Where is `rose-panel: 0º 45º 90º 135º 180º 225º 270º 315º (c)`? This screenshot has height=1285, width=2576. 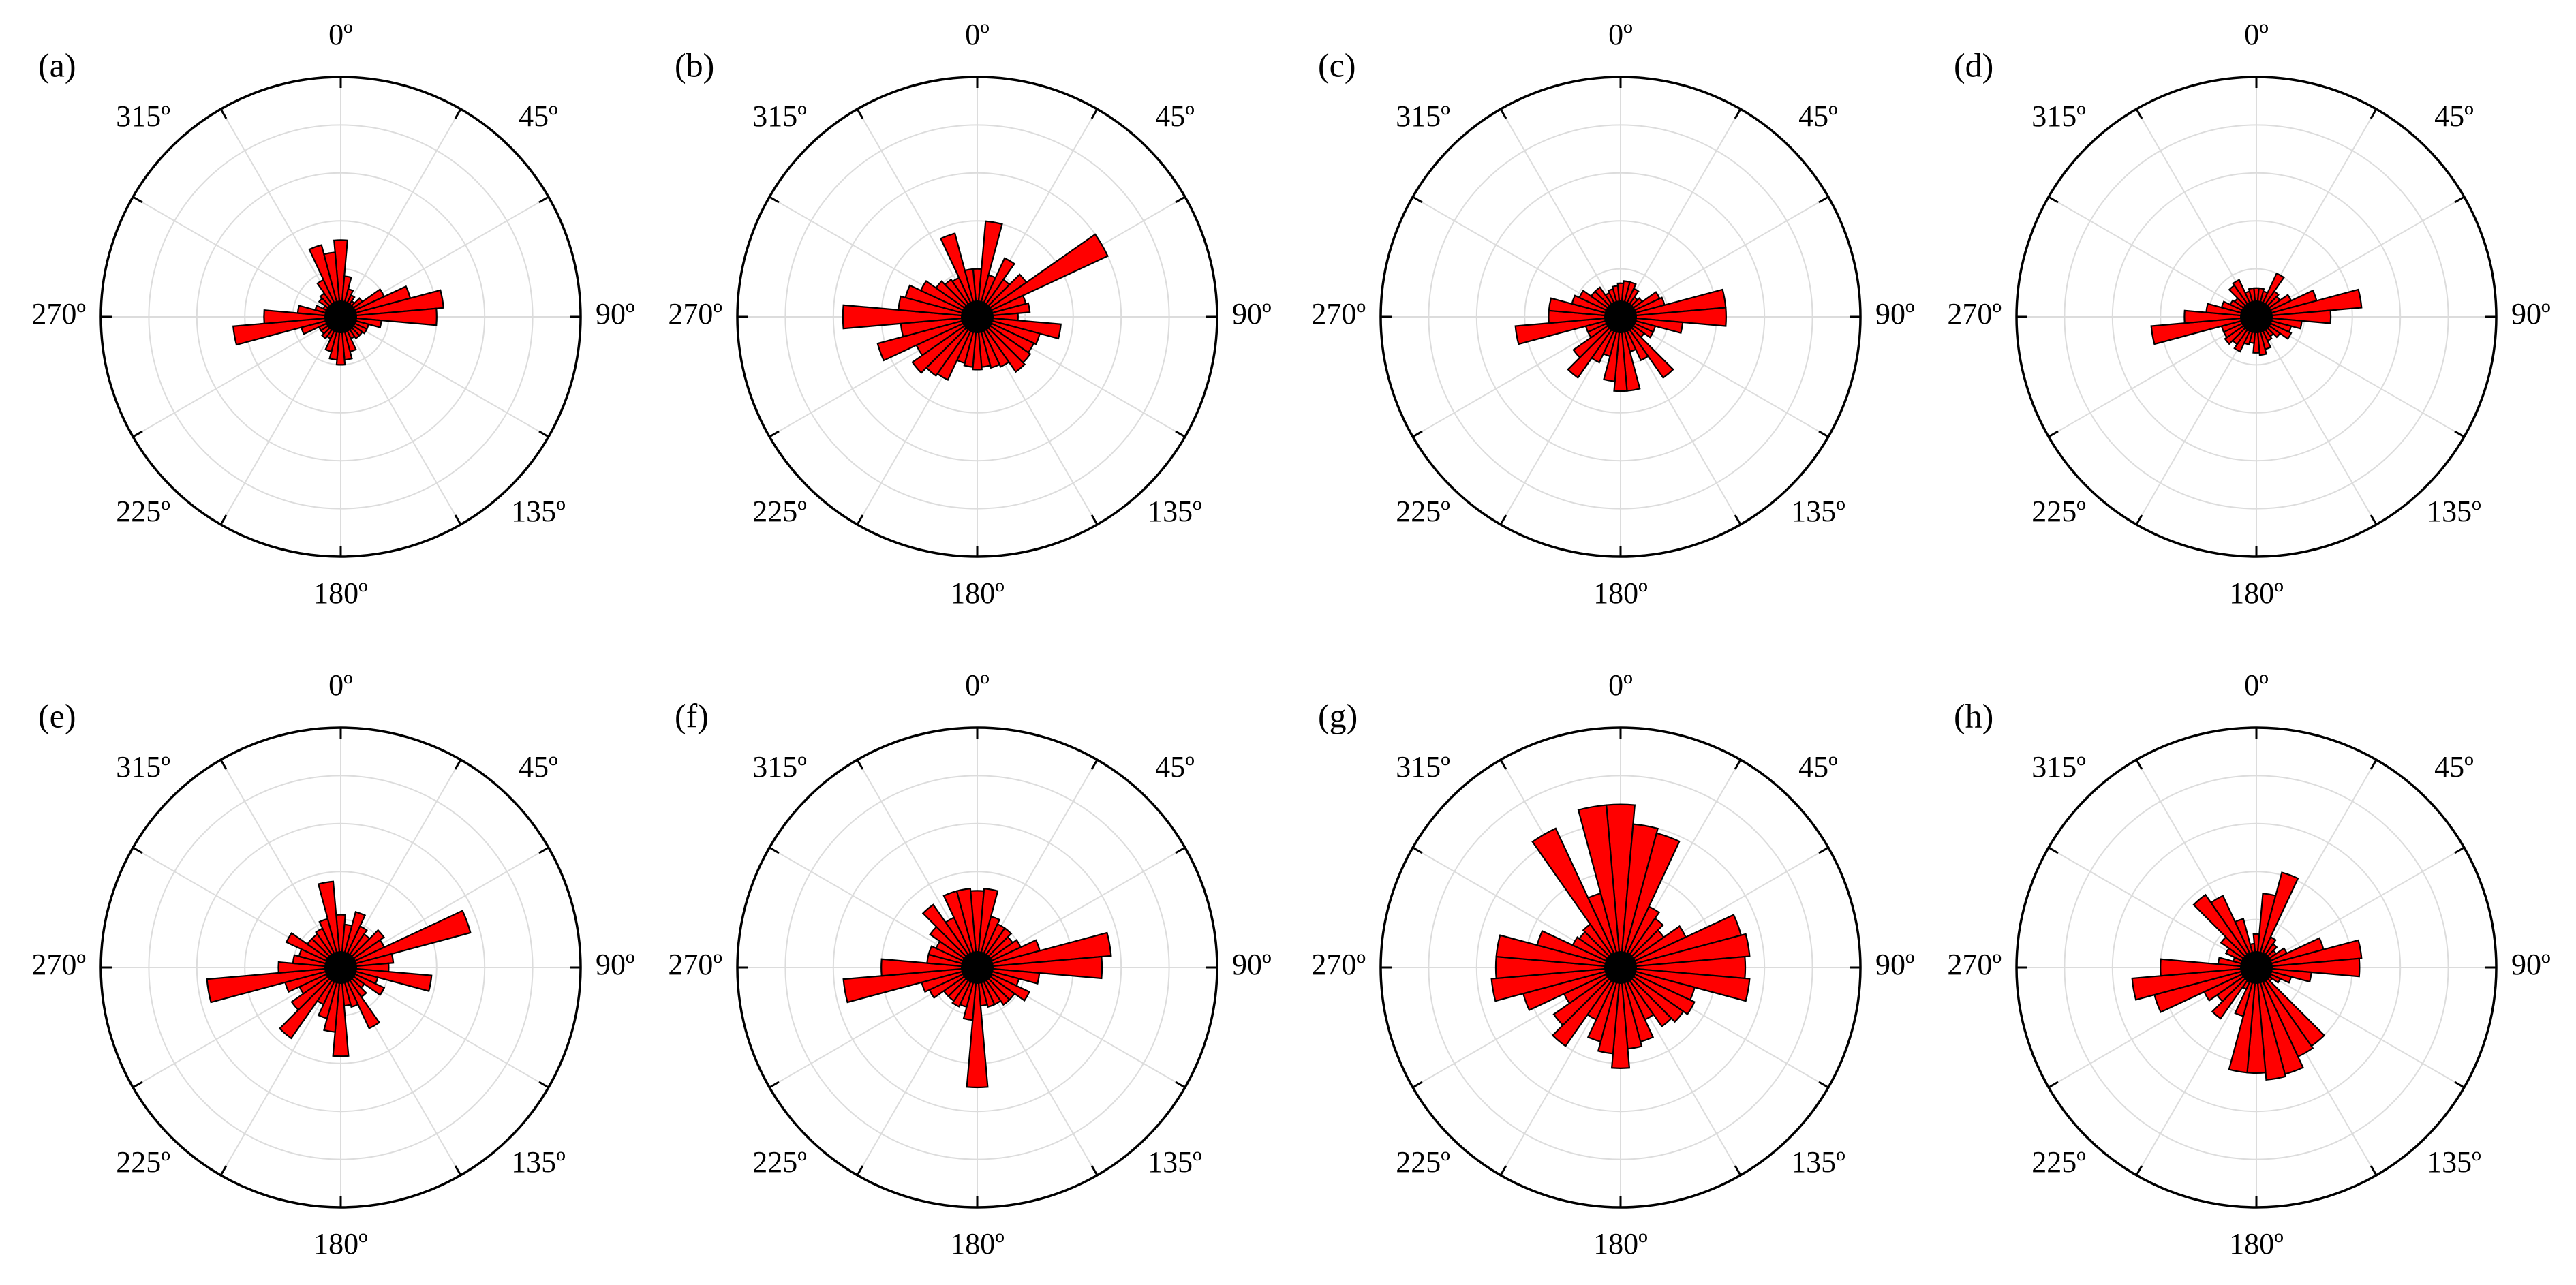 rose-panel: 0º 45º 90º 135º 180º 225º 270º 315º (c) is located at coordinates (1612, 314).